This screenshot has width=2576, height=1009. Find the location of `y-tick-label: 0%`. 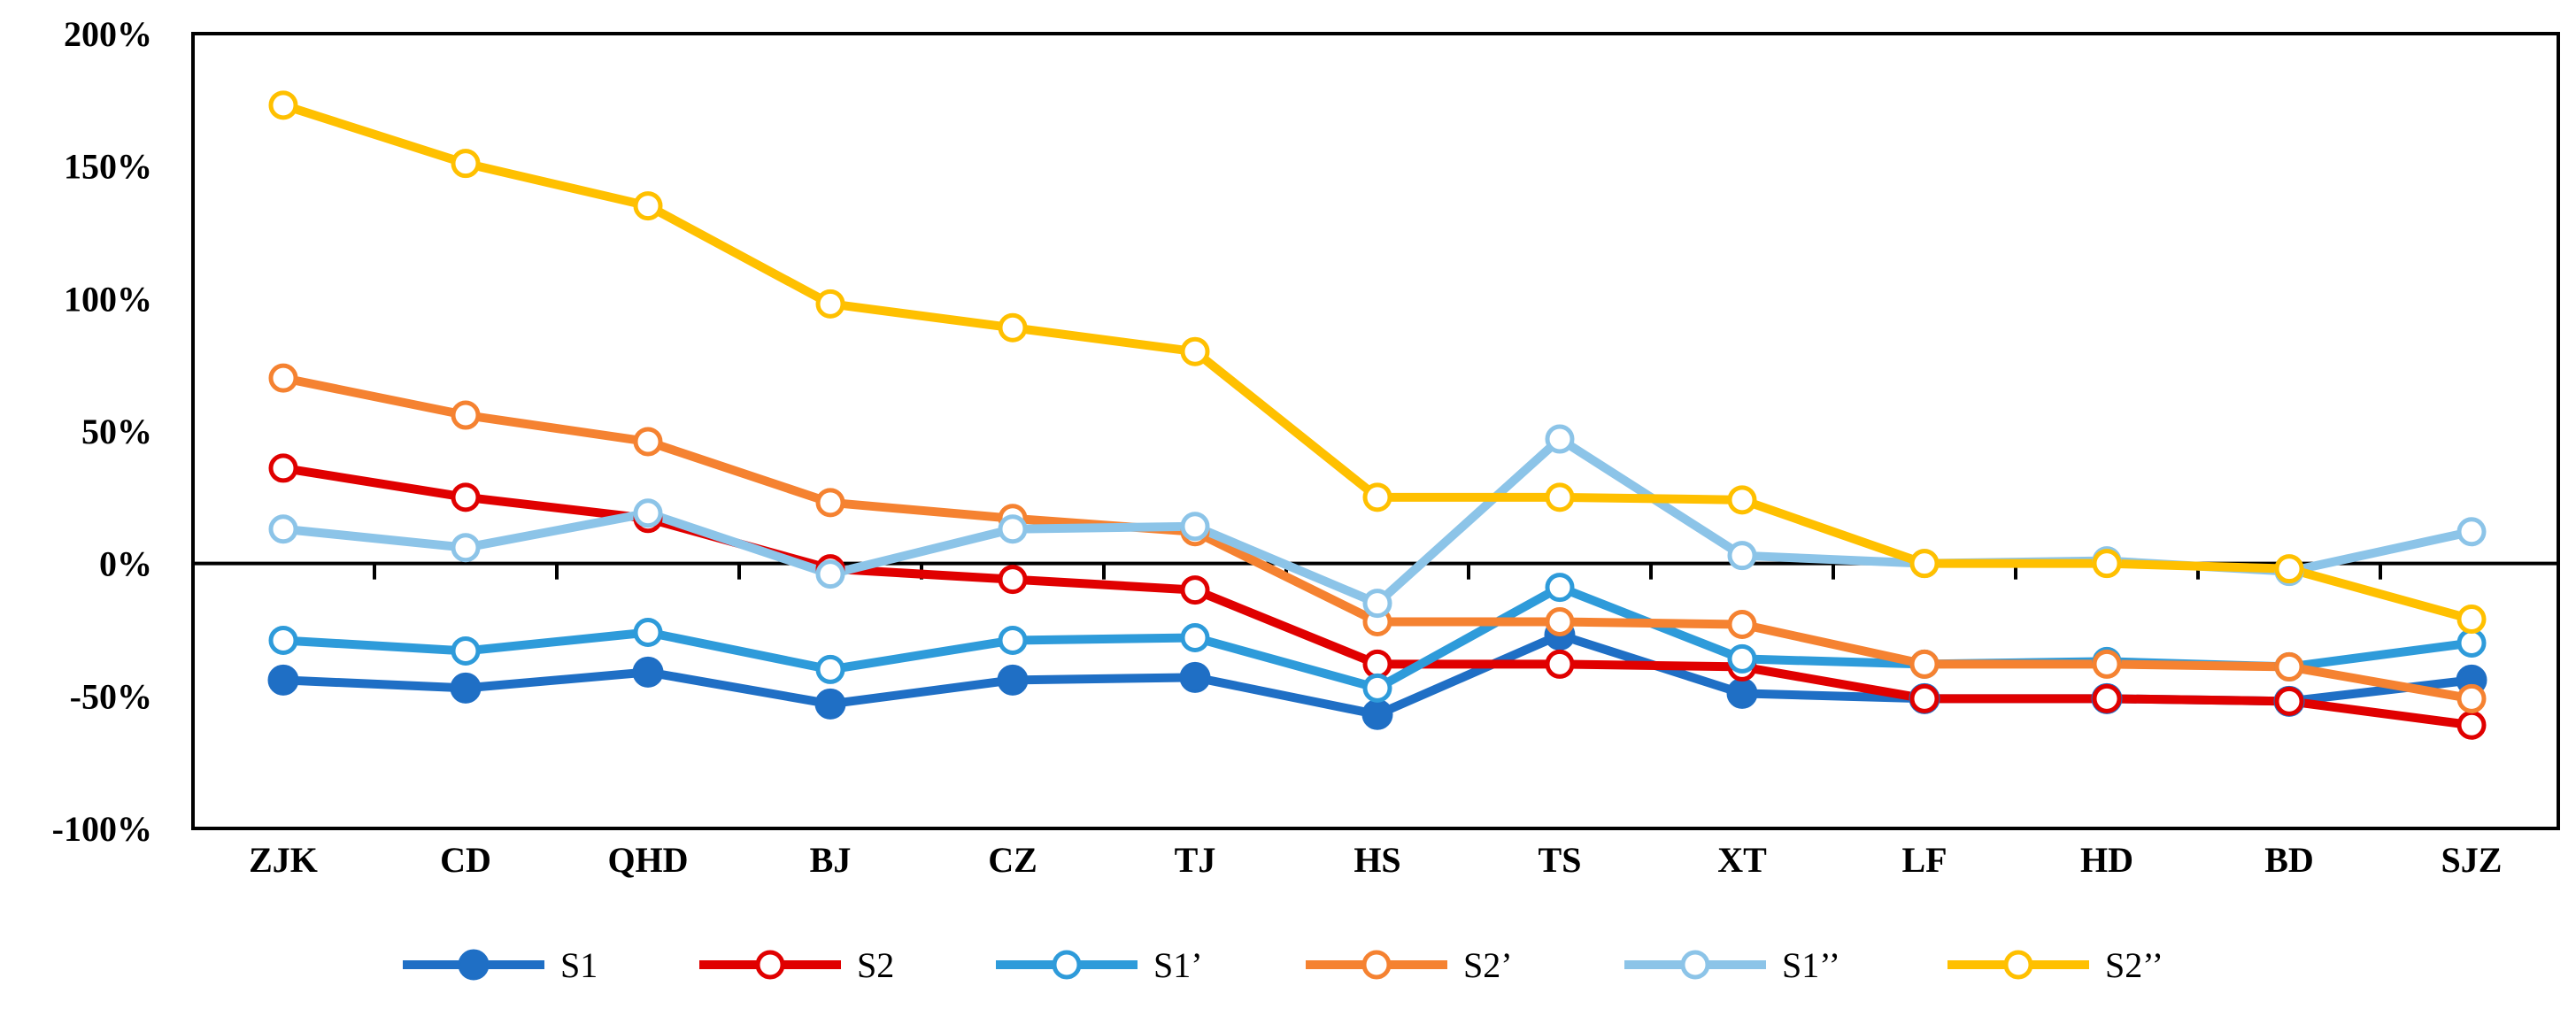

y-tick-label: 0% is located at coordinates (125, 564).